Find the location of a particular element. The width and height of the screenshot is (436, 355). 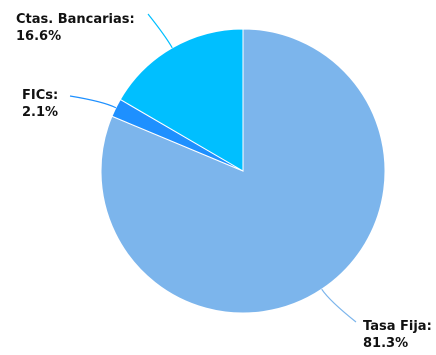

label-tasa-fija-value: 81.3% is located at coordinates (385, 343).